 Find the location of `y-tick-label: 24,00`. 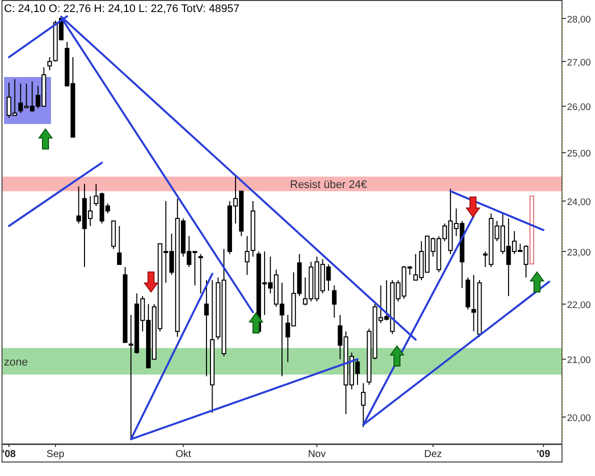

y-tick-label: 24,00 is located at coordinates (579, 202).